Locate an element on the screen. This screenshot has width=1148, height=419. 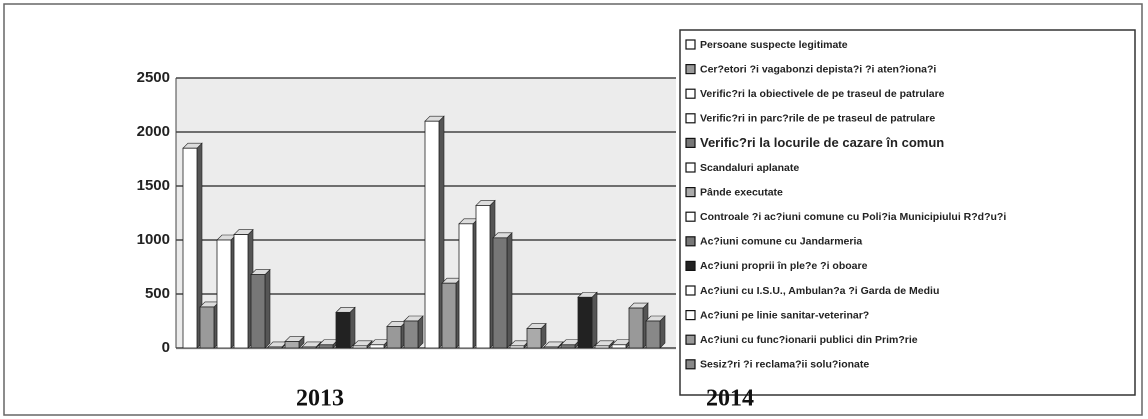
legend-label: Persoane suspecte legitimate is located at coordinates (774, 45).